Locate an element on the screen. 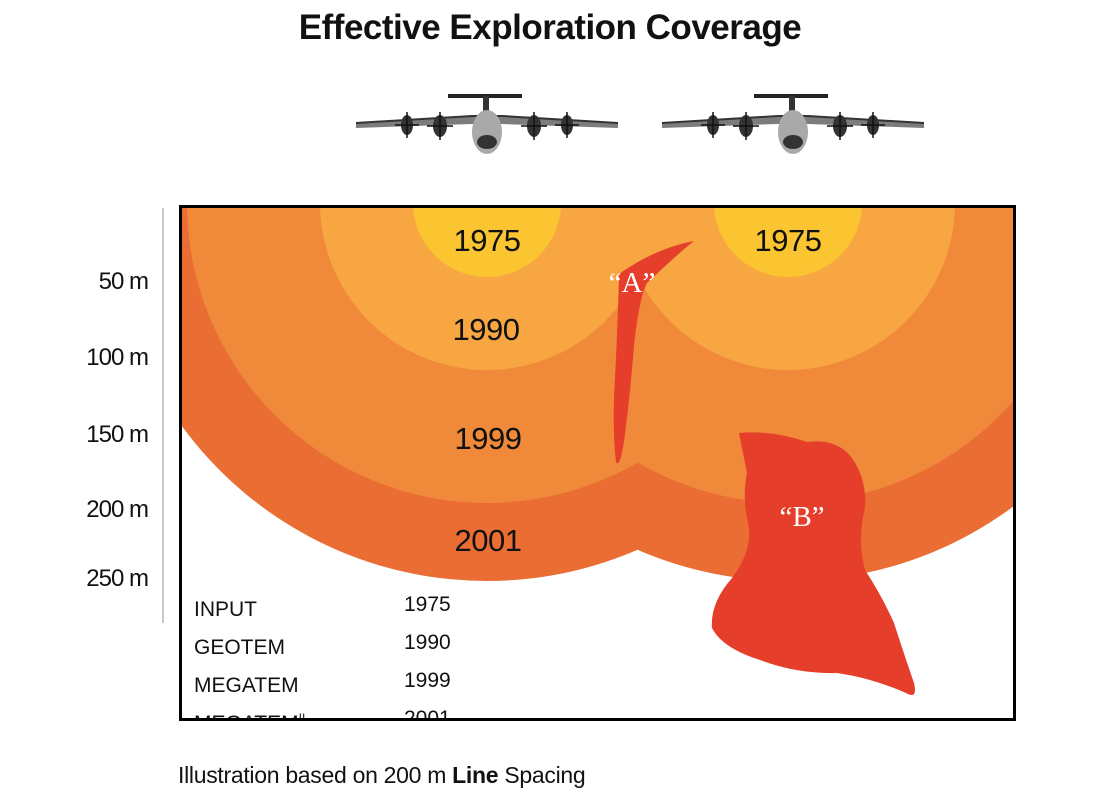  aircraft-left-icon is located at coordinates (487, 124).